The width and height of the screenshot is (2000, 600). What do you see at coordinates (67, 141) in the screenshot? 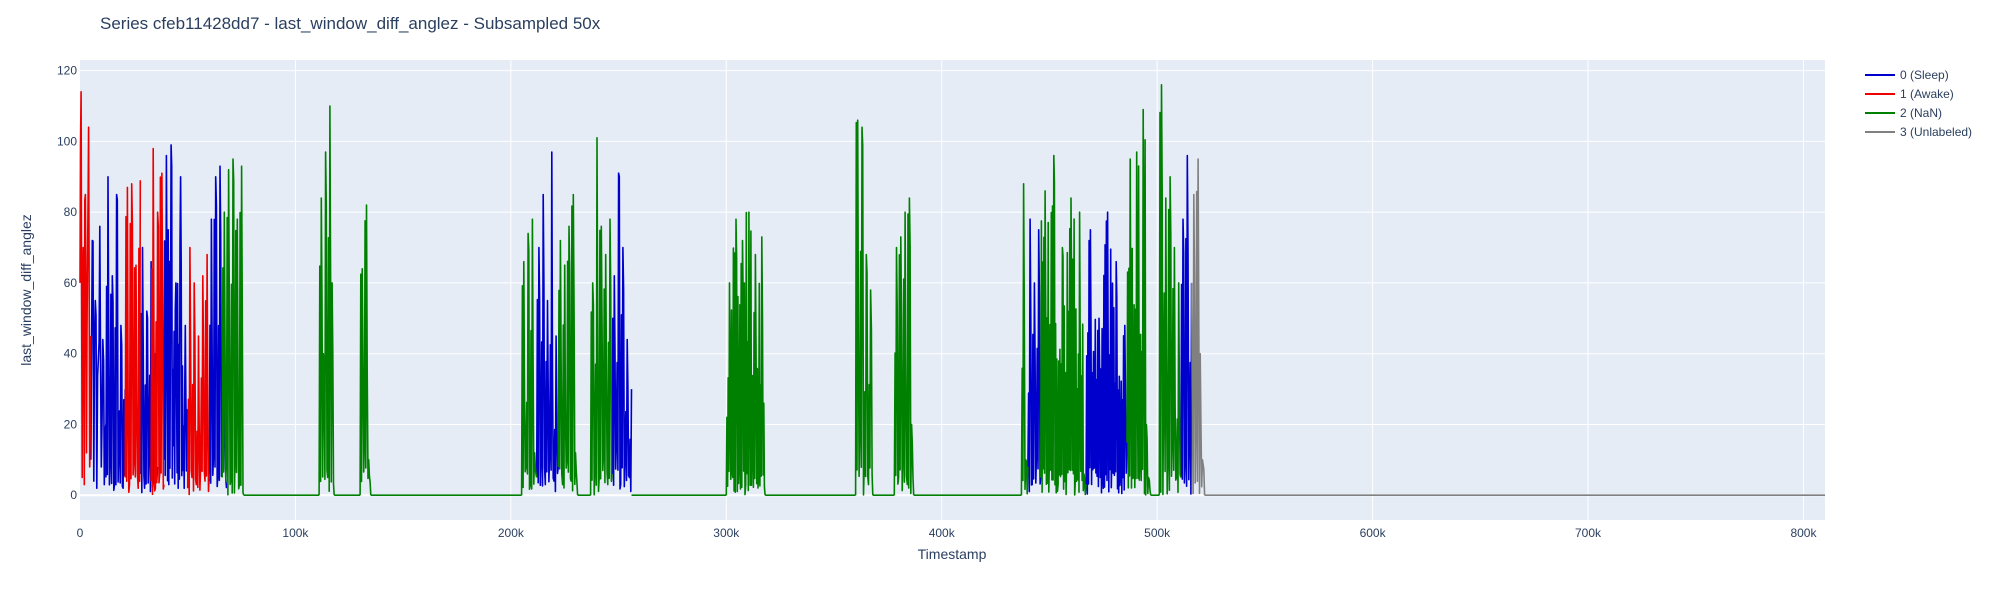
I see `y-tick-label: 100` at bounding box center [67, 141].